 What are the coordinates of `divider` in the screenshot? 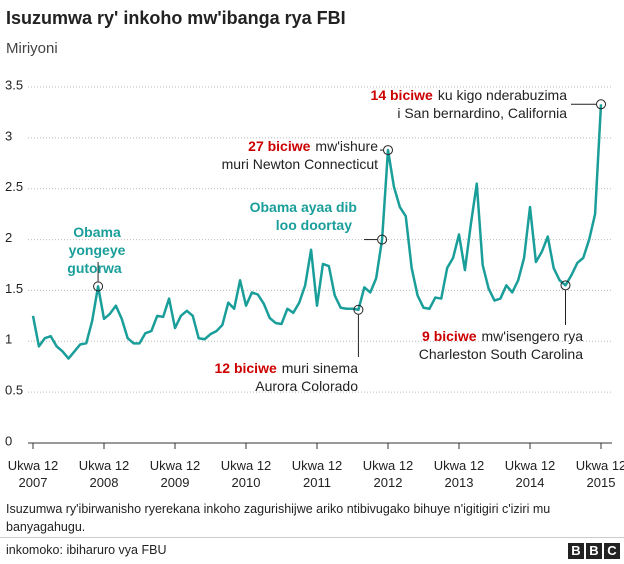 It's located at (312, 537).